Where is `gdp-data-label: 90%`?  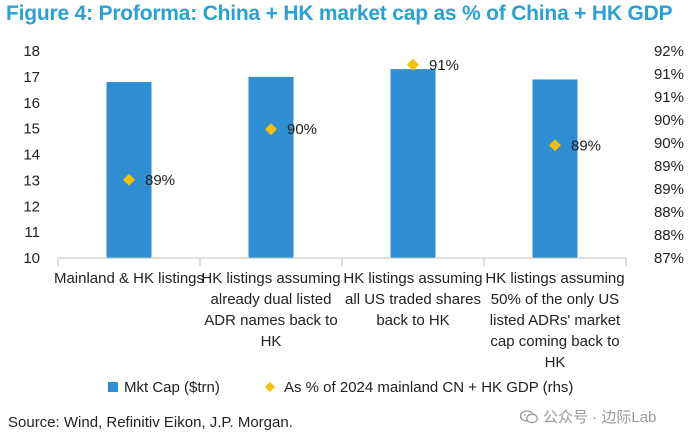 gdp-data-label: 90% is located at coordinates (302, 129).